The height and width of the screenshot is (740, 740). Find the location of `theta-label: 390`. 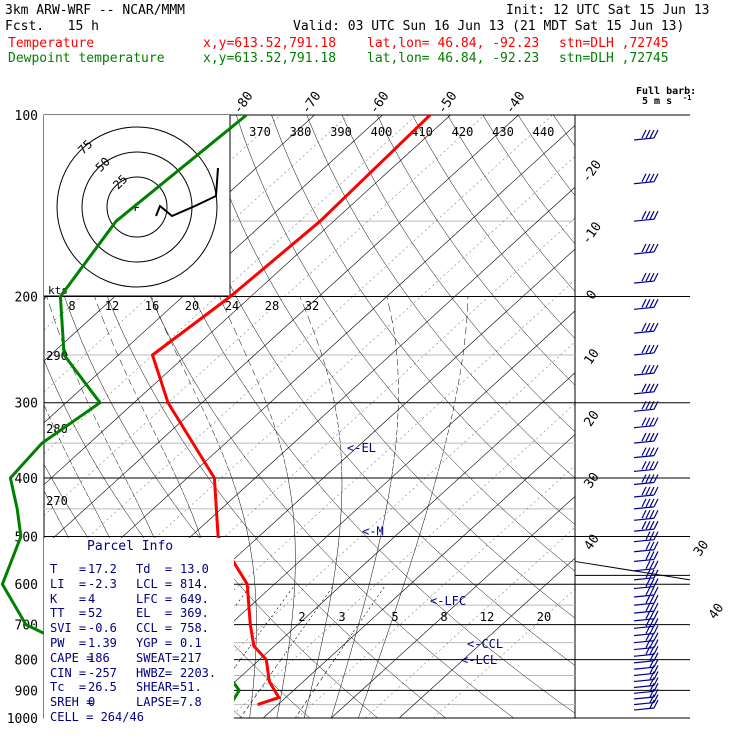

theta-label: 390 is located at coordinates (341, 132).